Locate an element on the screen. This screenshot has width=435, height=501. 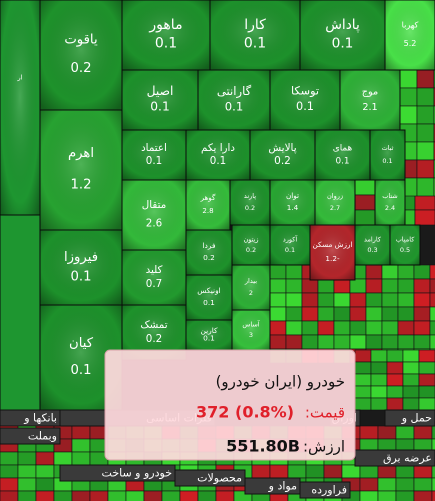
tile-value: 0.5 is located at coordinates (405, 250).